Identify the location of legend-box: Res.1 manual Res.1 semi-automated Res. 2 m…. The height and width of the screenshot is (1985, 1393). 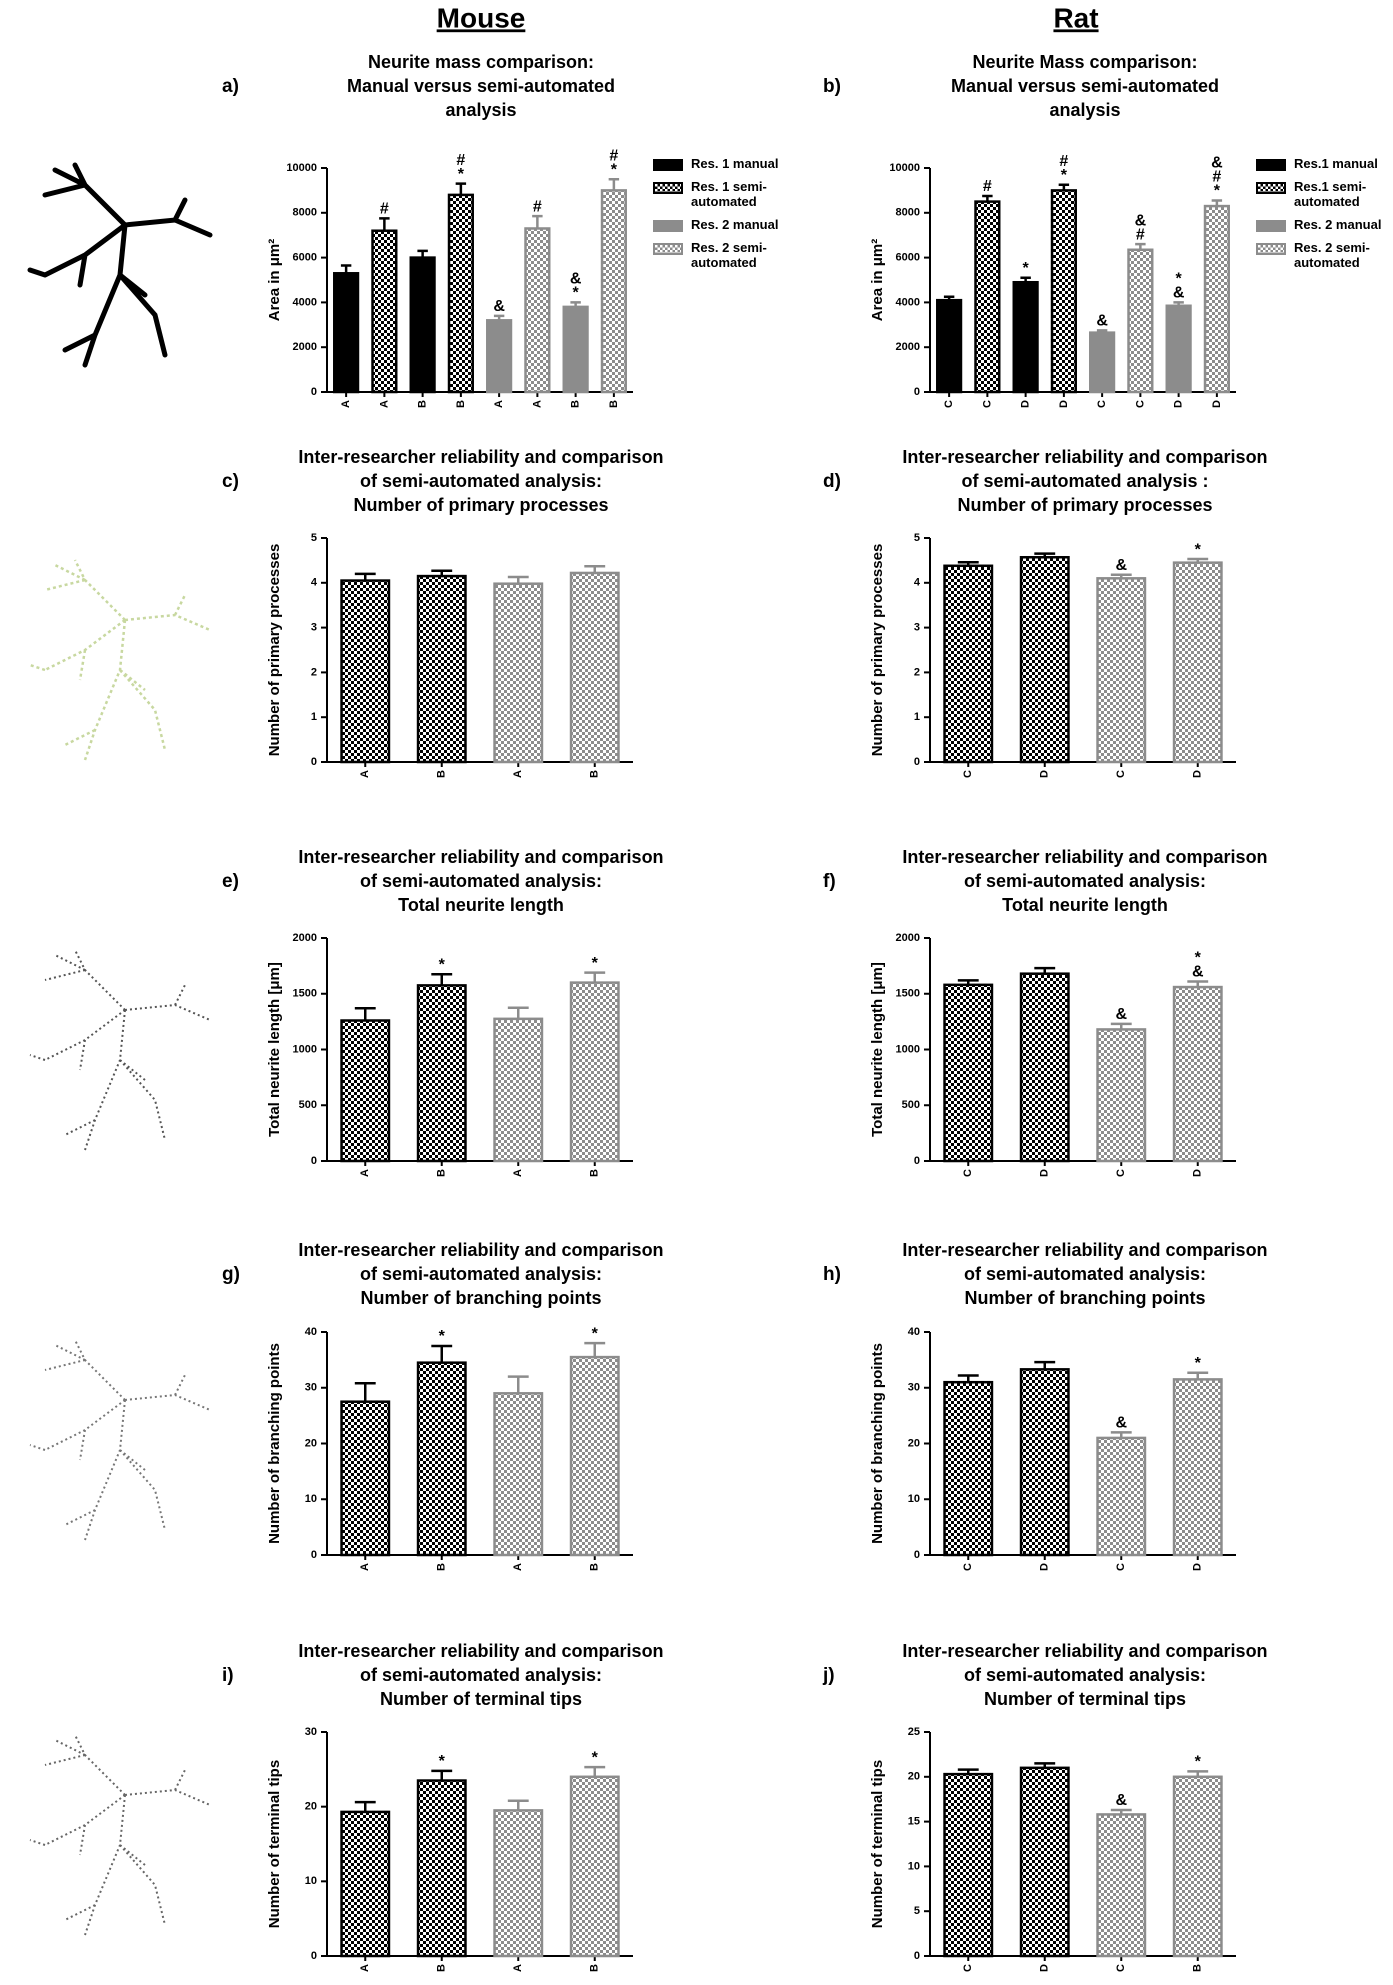
(1323, 213).